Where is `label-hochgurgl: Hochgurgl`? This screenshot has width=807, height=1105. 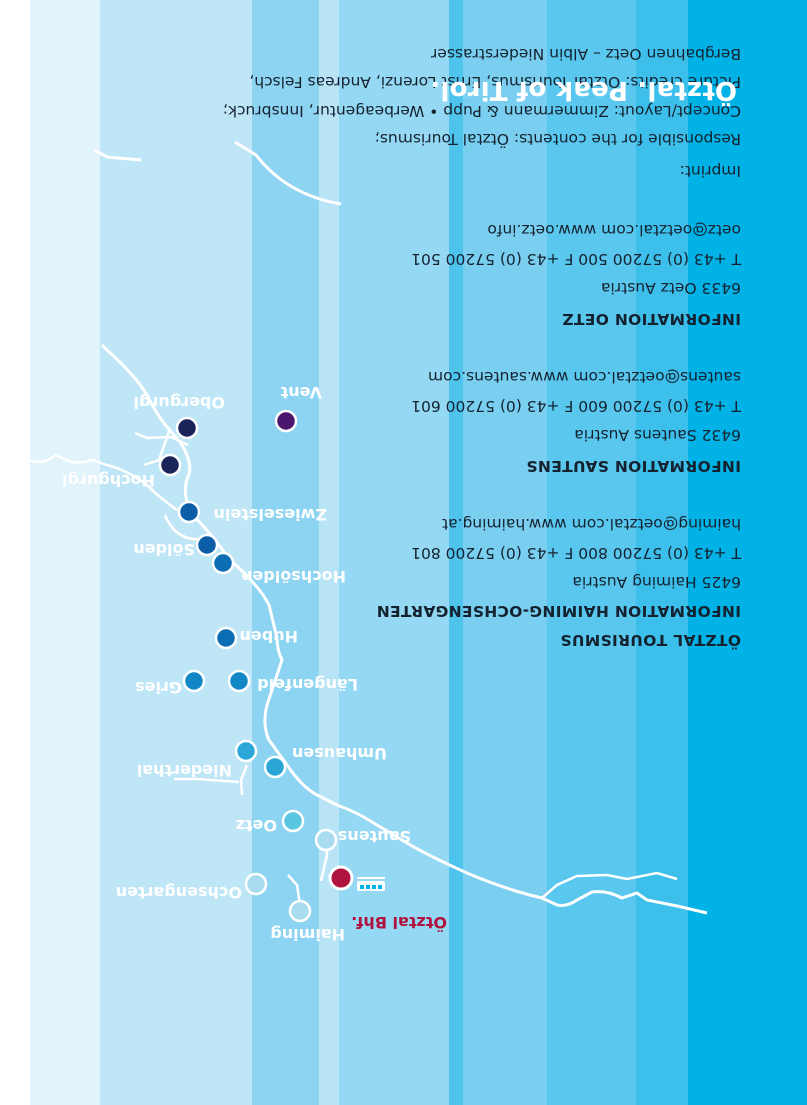
label-hochgurgl: Hochgurgl is located at coordinates (108, 480).